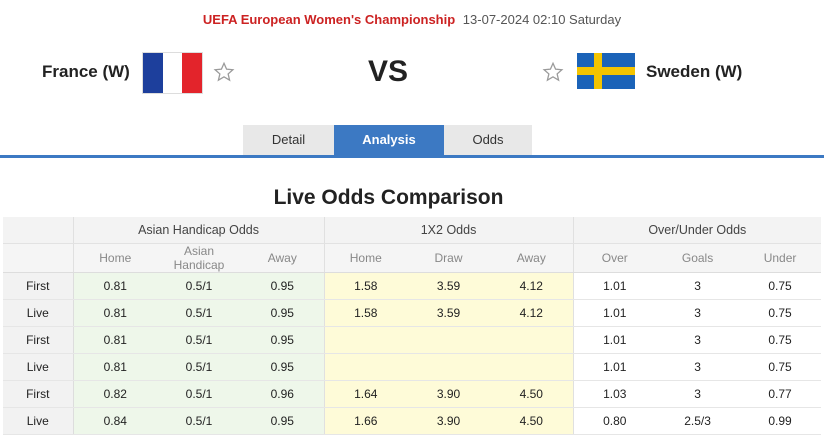 The height and width of the screenshot is (435, 824). I want to click on cell-x12-home: 1.66, so click(365, 421).